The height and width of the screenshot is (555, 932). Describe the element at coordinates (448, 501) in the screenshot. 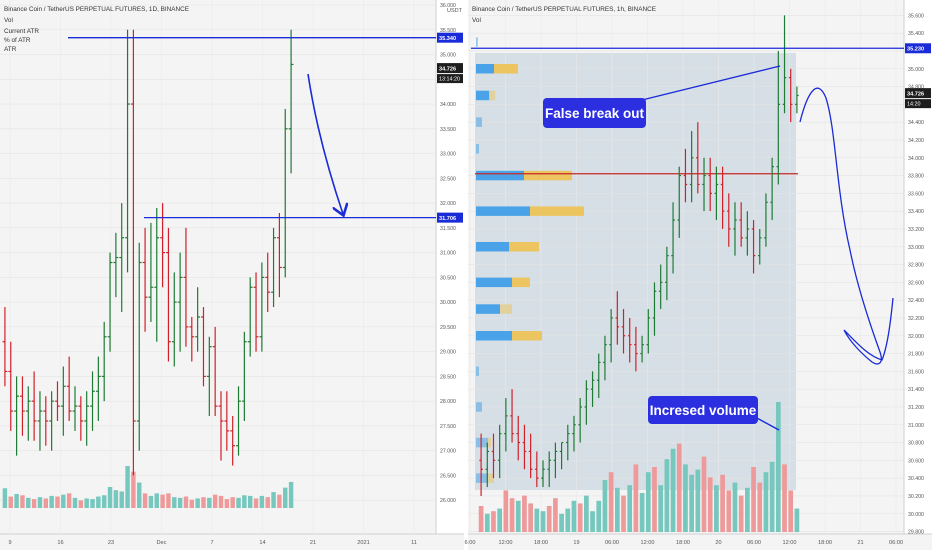

I see `price-tick: 26.000` at that location.